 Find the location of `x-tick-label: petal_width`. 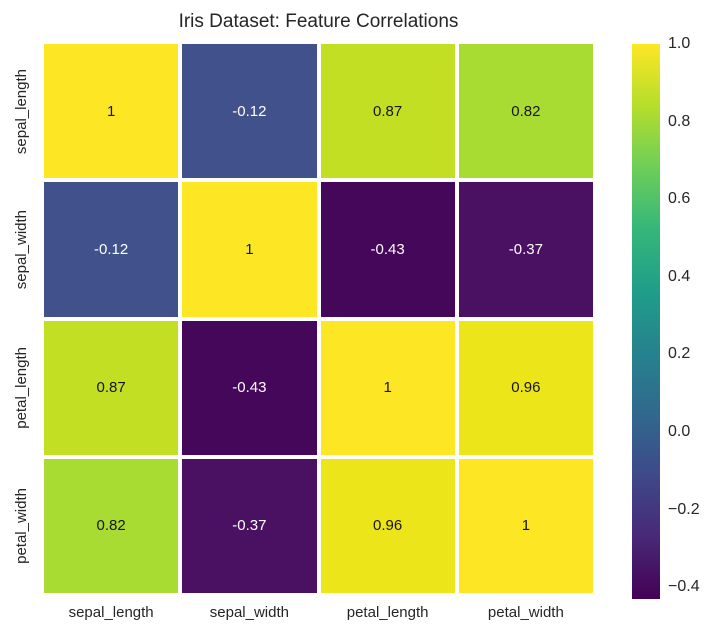

x-tick-label: petal_width is located at coordinates (525, 612).